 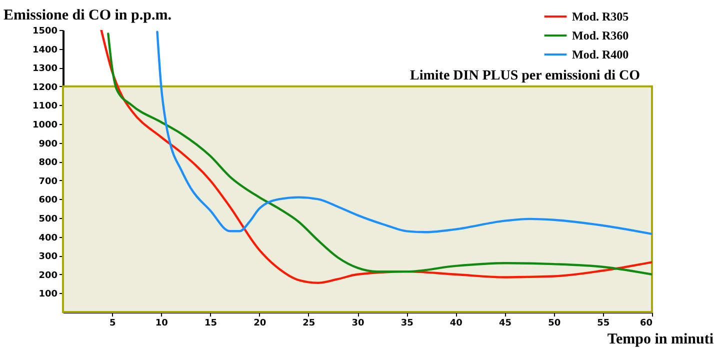 What do you see at coordinates (48, 181) in the screenshot?
I see `y-tick-label: 700` at bounding box center [48, 181].